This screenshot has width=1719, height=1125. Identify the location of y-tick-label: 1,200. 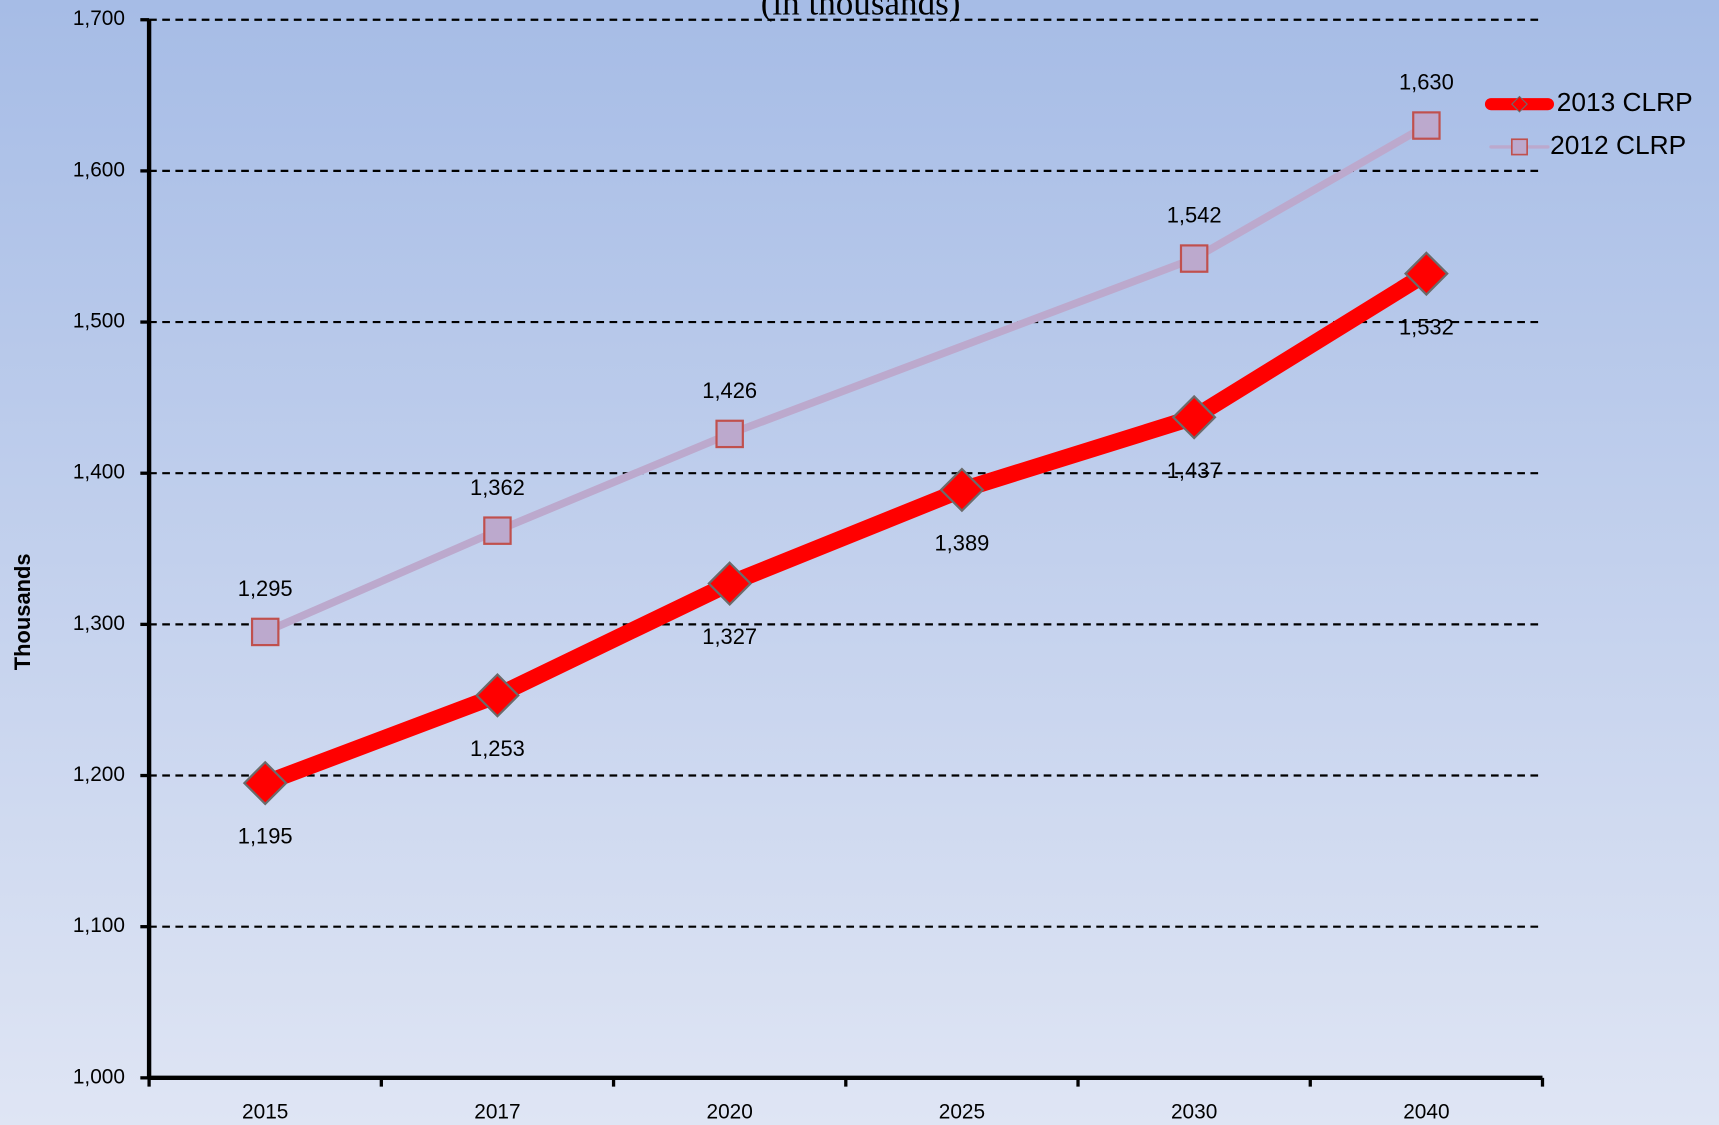
(99, 774).